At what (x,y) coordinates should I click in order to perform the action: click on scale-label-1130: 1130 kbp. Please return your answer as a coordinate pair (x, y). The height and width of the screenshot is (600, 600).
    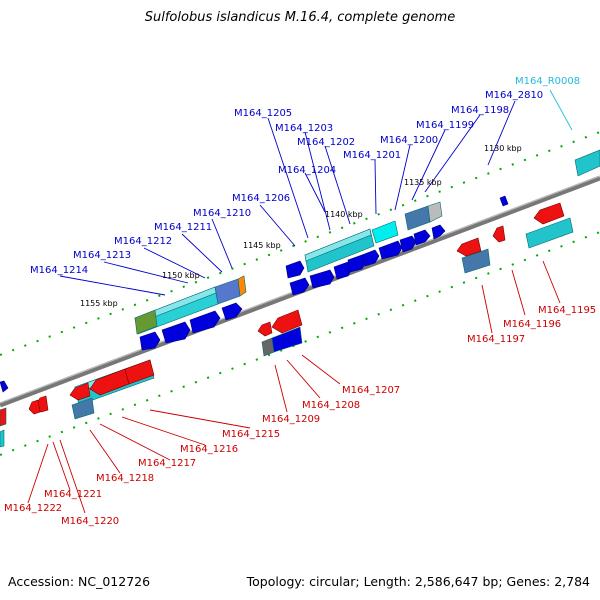
    Looking at the image, I should click on (503, 148).